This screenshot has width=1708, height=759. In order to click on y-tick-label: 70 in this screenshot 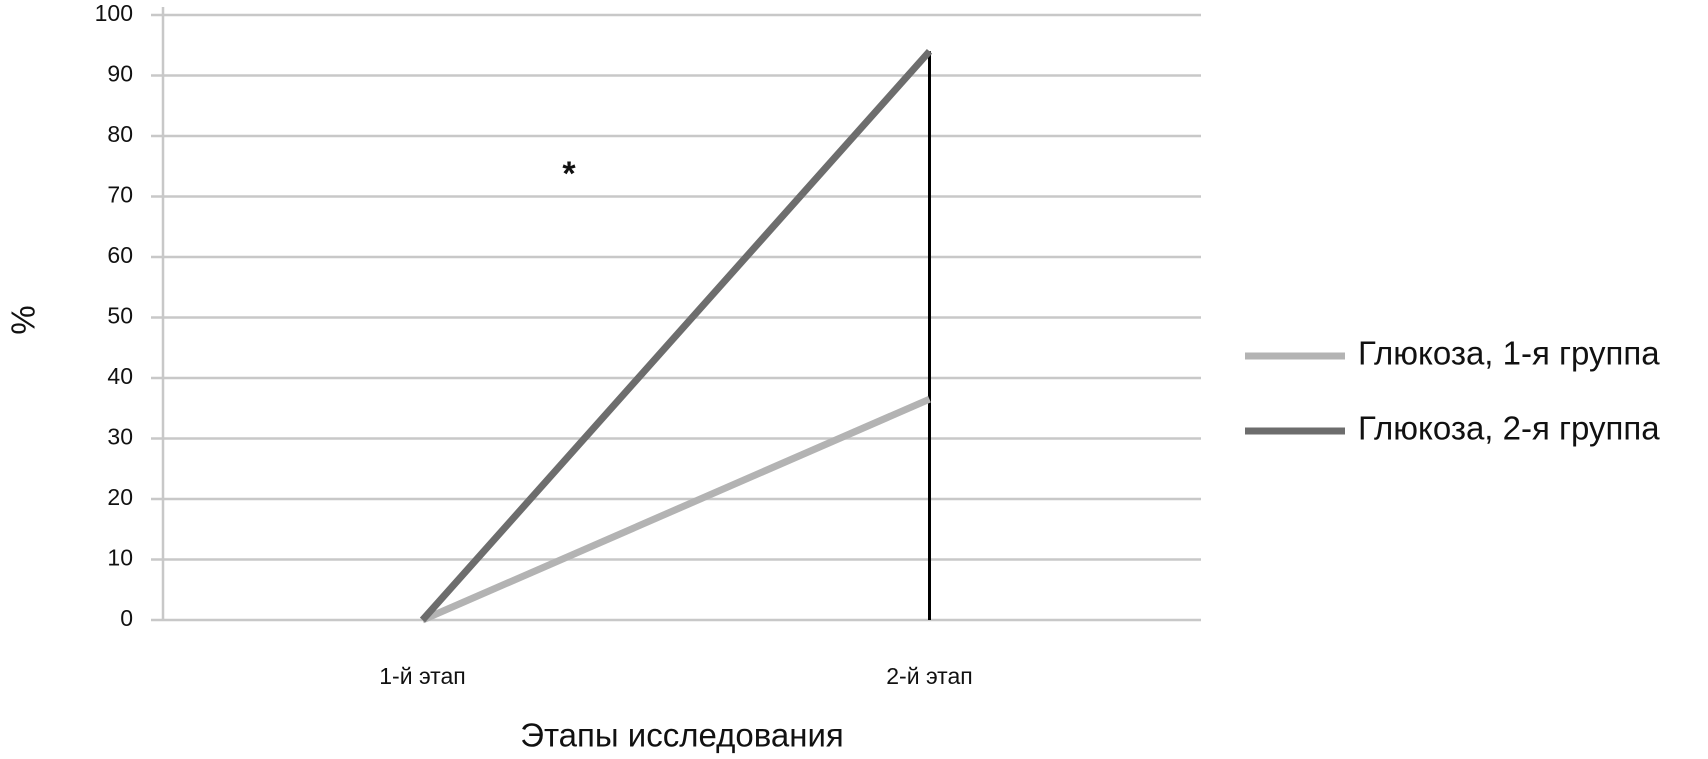, I will do `click(120, 195)`.